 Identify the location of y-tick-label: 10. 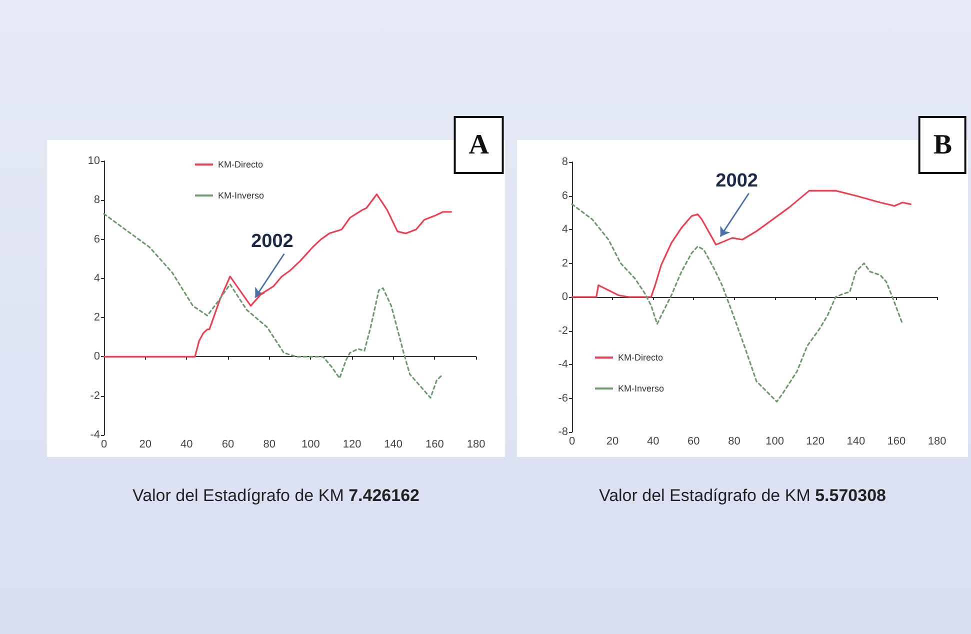
(94, 161).